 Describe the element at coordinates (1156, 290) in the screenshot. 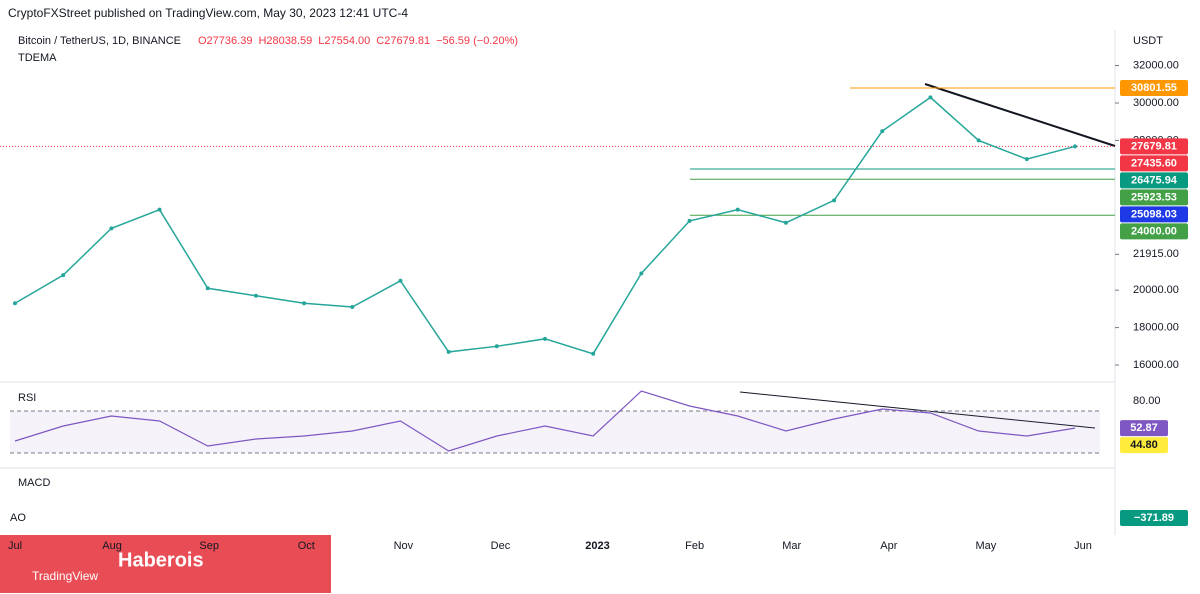

I see `y-tick-label: 20000.00` at that location.